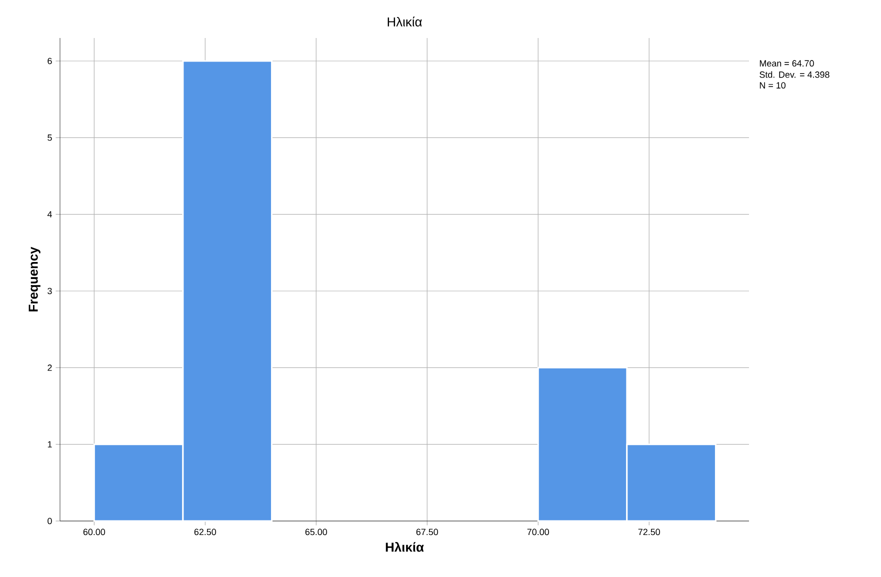 This screenshot has height=577, width=881. Describe the element at coordinates (49, 214) in the screenshot. I see `y-tick-label: 4` at that location.